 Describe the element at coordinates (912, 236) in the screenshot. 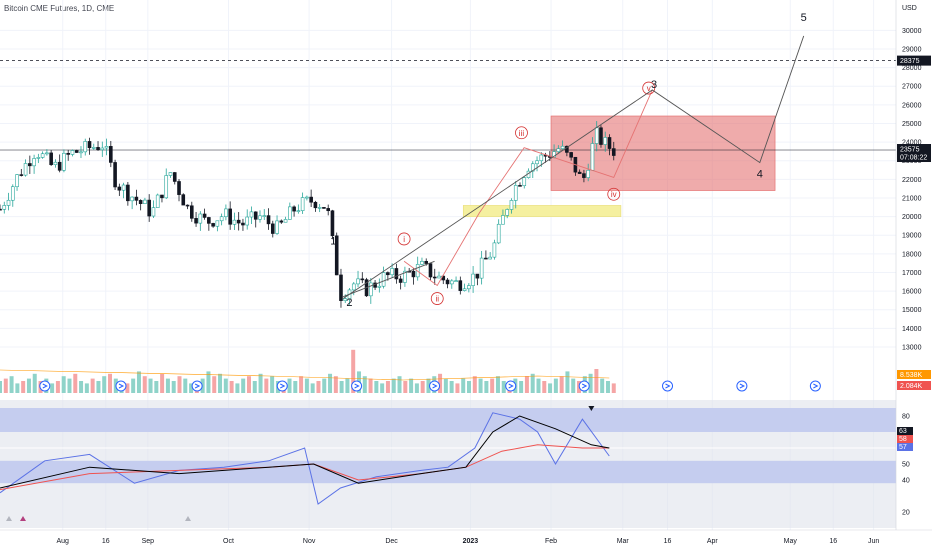

I see `price-tick-label: 19000` at that location.